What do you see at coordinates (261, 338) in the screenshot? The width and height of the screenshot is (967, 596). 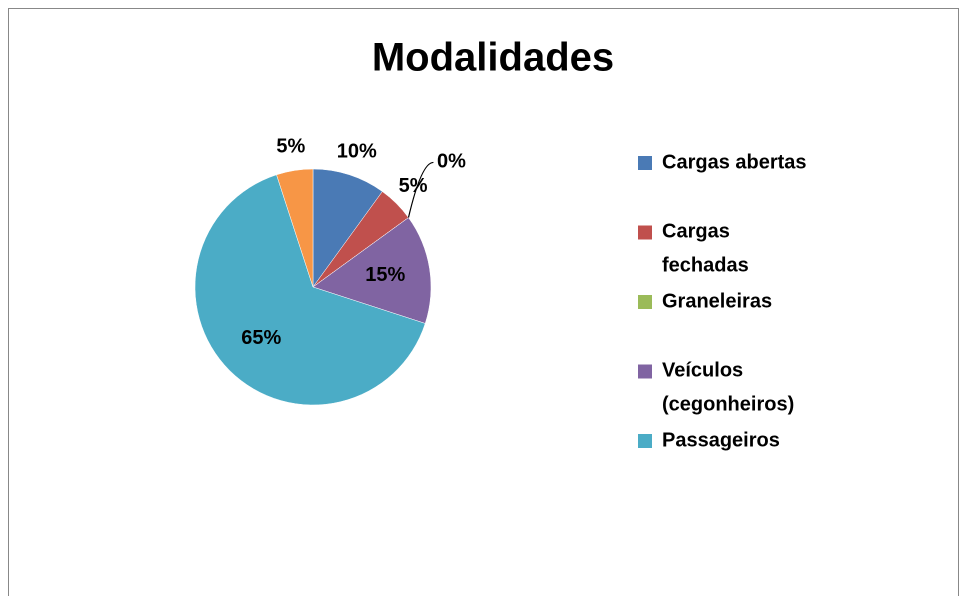 I see `data-label: 65%` at bounding box center [261, 338].